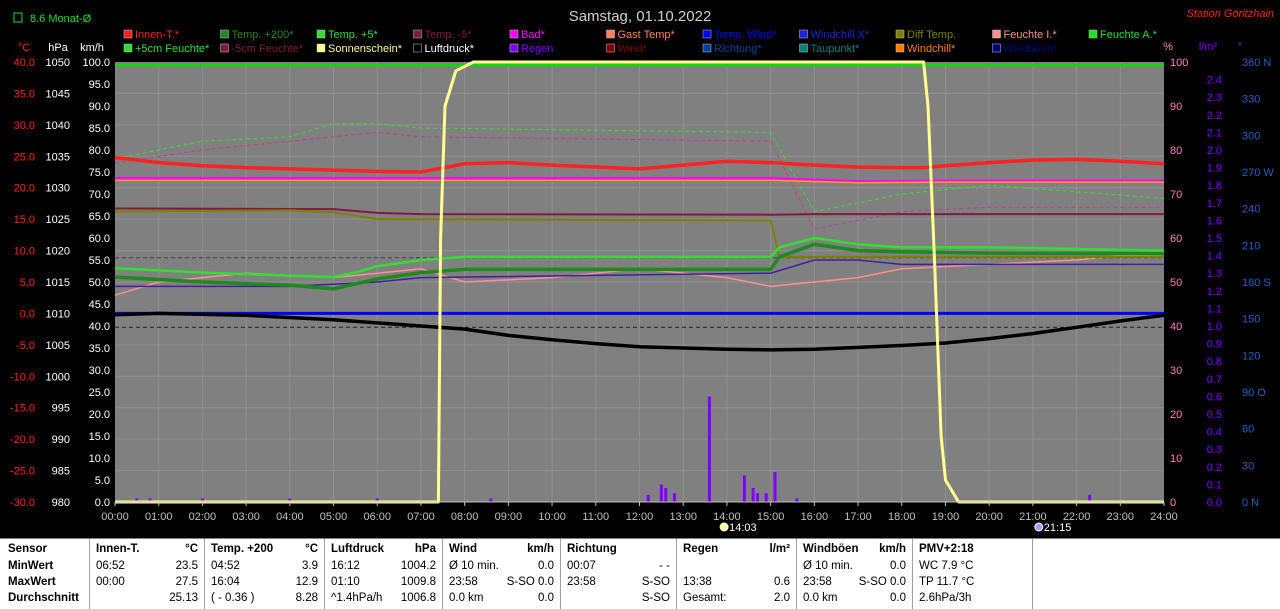 This screenshot has height=609, width=1280. I want to click on temp-tick-label: 40.0, so click(24, 63).